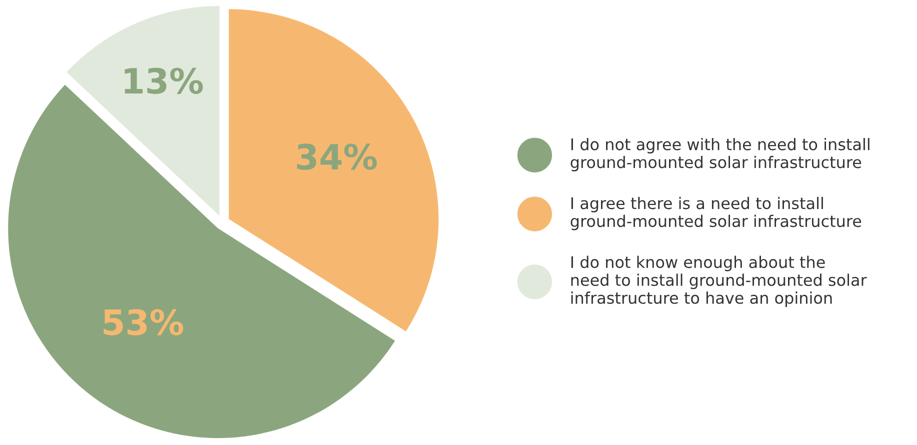 This screenshot has width=917, height=445. I want to click on data-label: 13%, so click(163, 81).